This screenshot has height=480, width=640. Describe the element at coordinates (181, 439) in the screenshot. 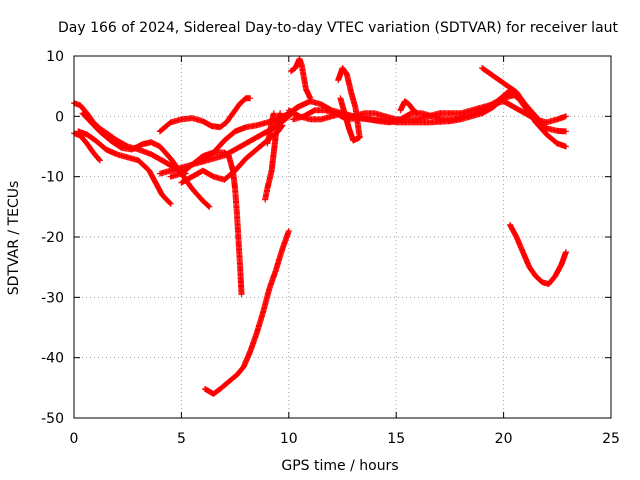

I see `x-tick-label: 5` at that location.